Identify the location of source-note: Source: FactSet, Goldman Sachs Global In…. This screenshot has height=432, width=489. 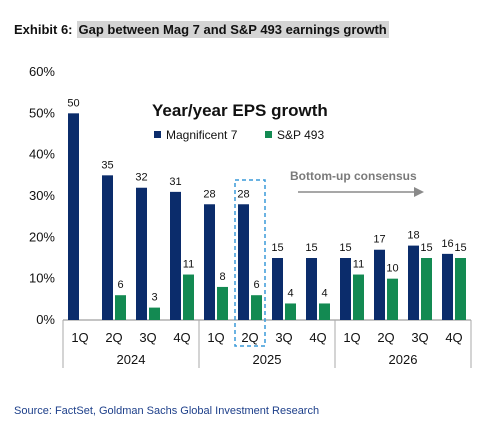
(167, 411).